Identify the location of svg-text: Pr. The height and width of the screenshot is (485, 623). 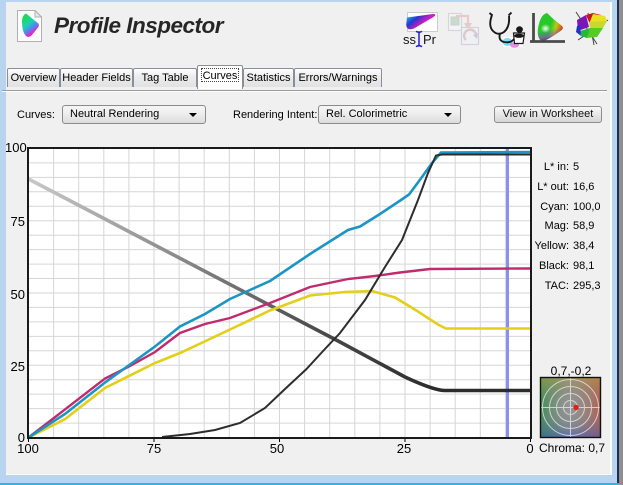
(430, 39).